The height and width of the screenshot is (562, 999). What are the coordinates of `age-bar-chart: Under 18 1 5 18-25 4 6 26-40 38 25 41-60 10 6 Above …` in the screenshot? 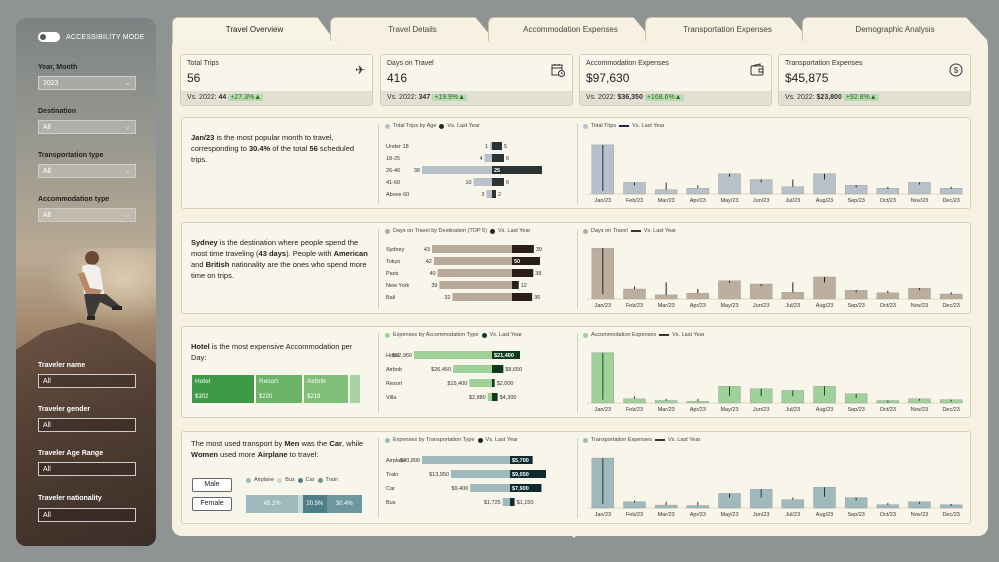 It's located at (464, 170).